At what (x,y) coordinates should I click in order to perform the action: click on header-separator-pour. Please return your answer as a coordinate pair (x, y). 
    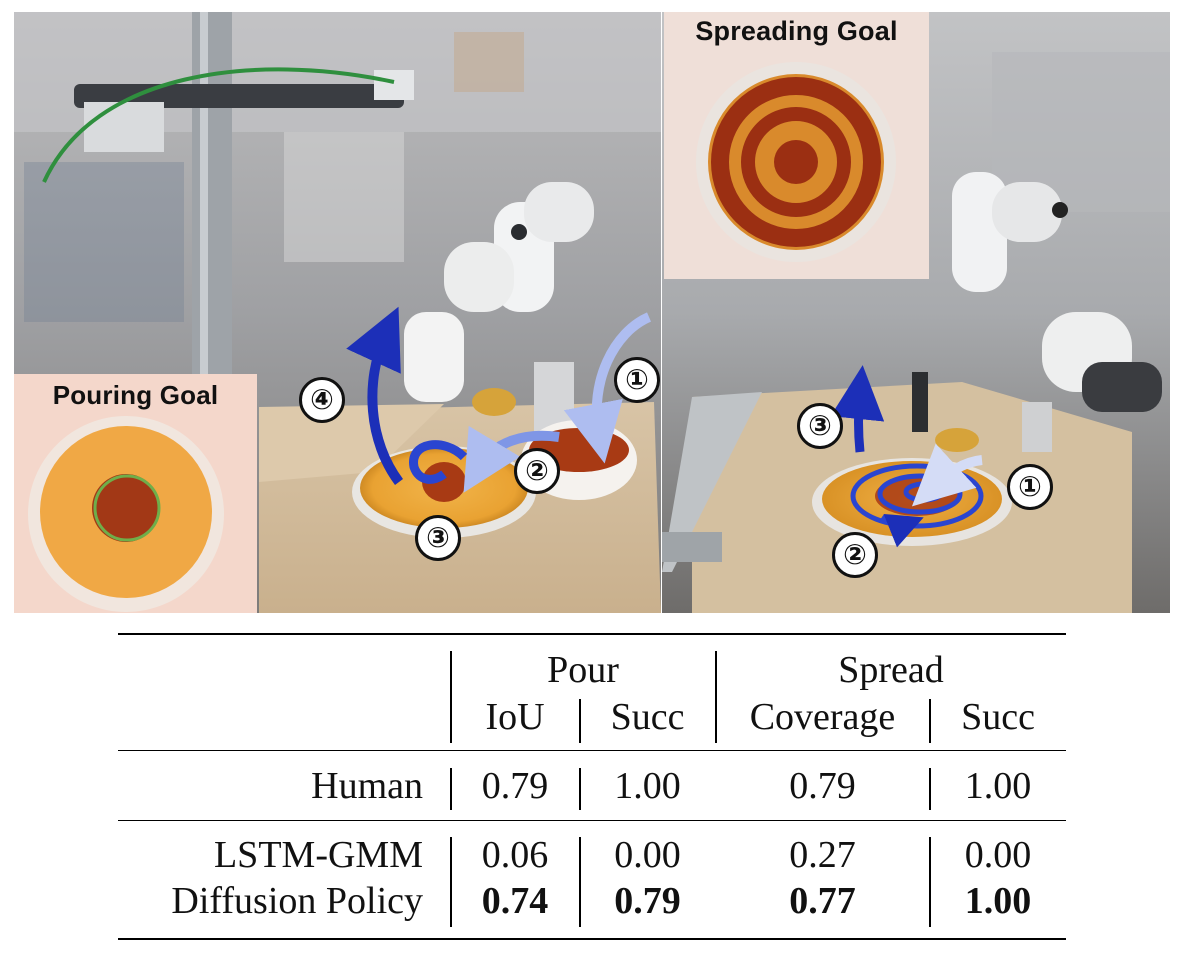
    Looking at the image, I should click on (580, 721).